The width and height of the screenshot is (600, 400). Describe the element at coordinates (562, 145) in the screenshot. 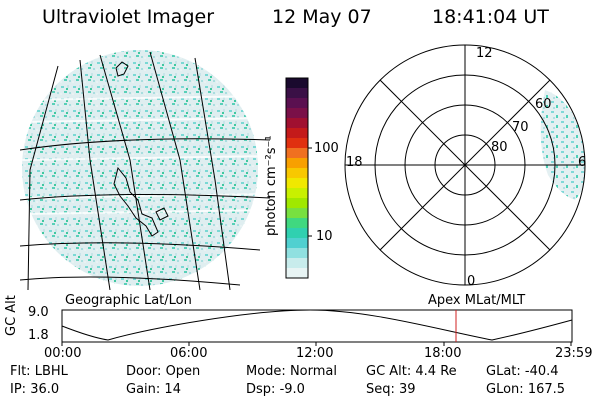

I see `auroral-emission` at that location.